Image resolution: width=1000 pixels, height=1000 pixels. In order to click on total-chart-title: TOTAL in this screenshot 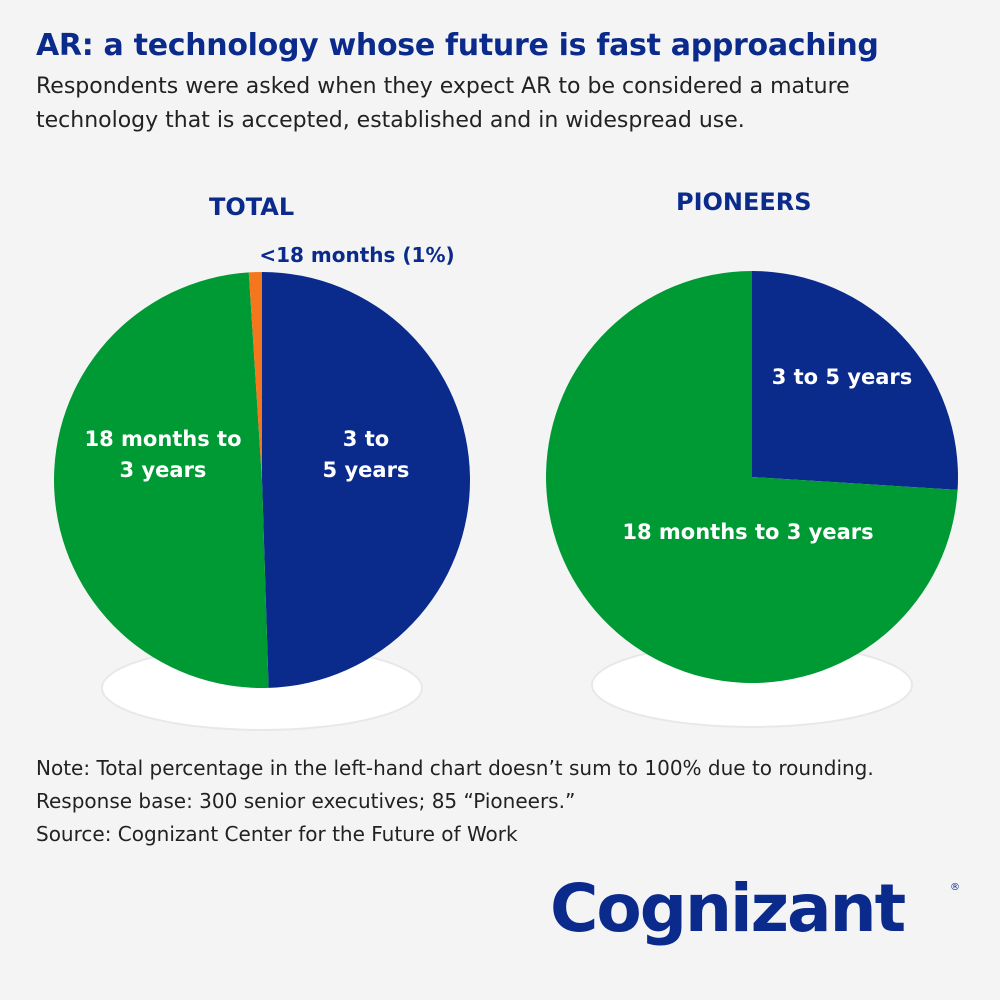, I will do `click(252, 207)`.